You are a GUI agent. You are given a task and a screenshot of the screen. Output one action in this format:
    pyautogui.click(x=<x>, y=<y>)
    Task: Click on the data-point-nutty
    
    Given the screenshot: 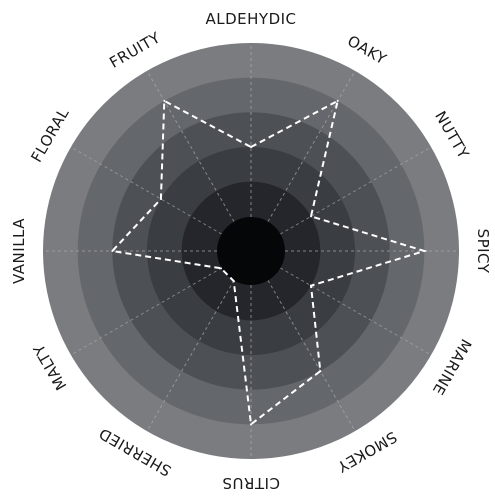 What is the action you would take?
    pyautogui.click(x=311, y=216)
    